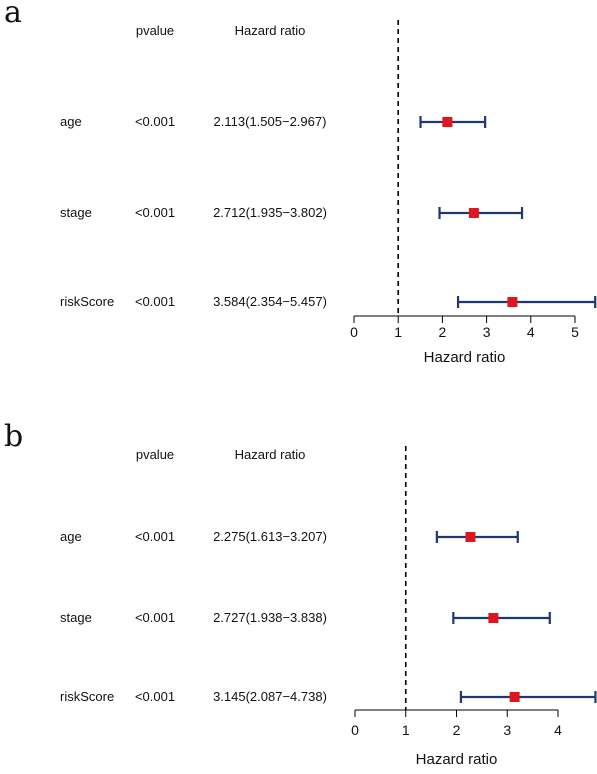 The image size is (597, 774). Describe the element at coordinates (270, 301) in the screenshot. I see `row-hazard-ratio-text: 3.584(2.354−5.457)` at that location.